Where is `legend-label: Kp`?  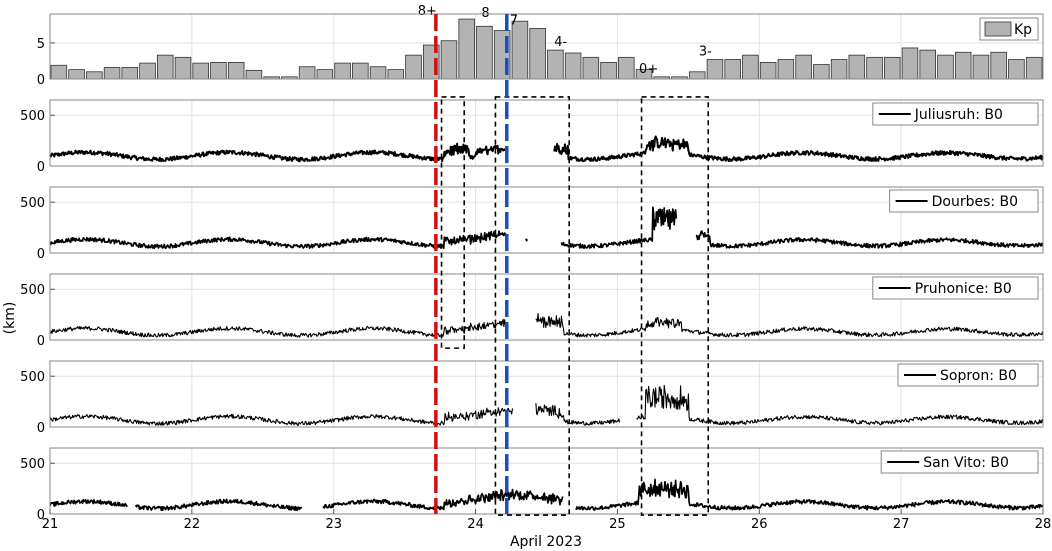 legend-label: Kp is located at coordinates (1023, 30).